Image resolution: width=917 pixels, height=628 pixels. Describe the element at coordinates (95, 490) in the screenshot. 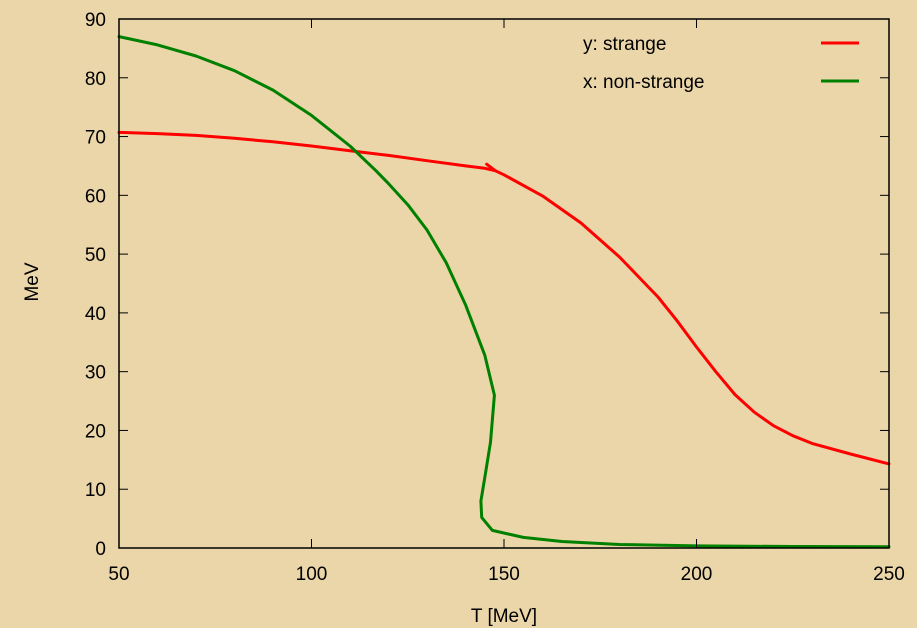

I see `y-tick-label: 10` at that location.